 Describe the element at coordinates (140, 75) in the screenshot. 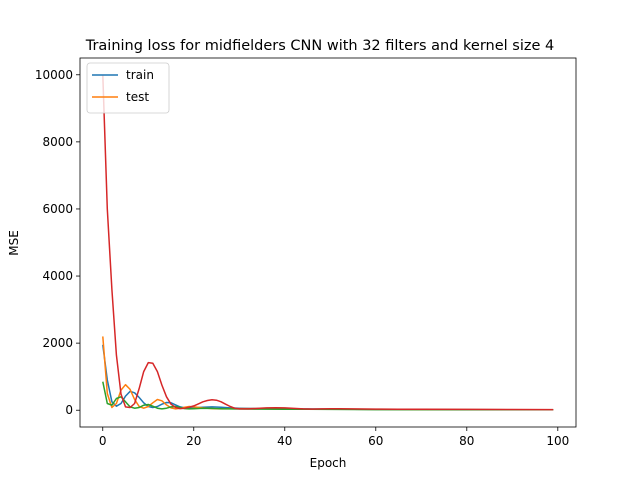

I see `legend-label-train: train` at that location.